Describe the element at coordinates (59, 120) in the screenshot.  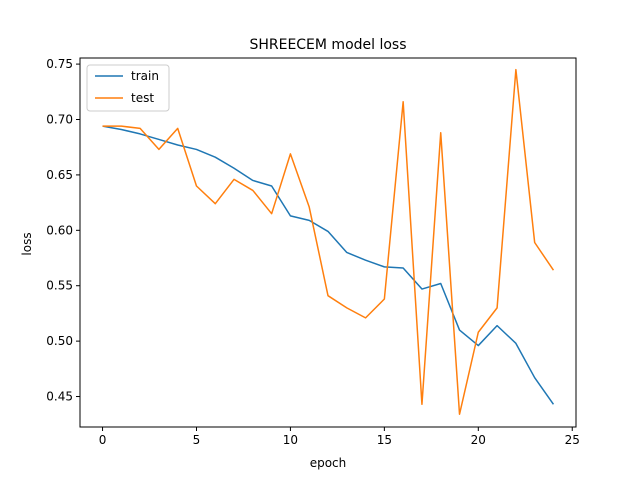
I see `y-tick-label: 0.70` at that location.